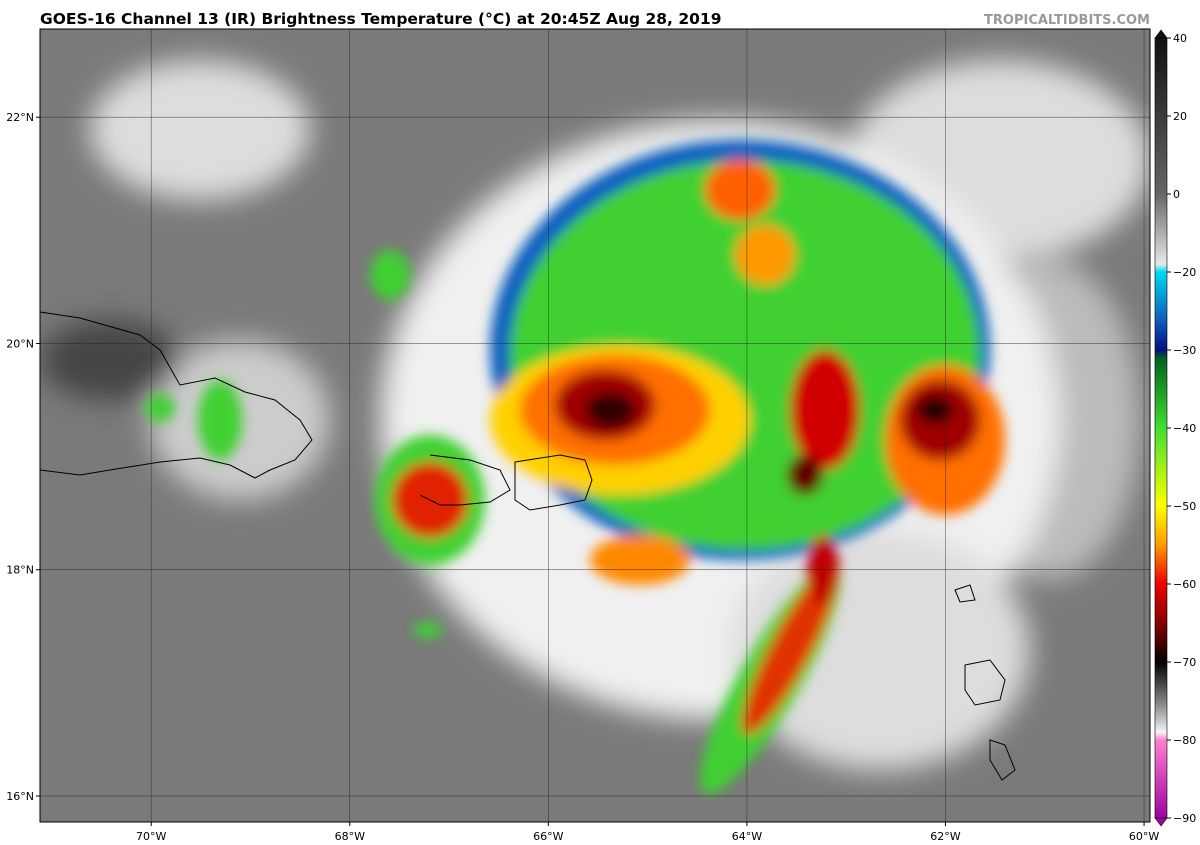 This screenshot has width=1200, height=845. What do you see at coordinates (1180, 116) in the screenshot?
I see `colorbar-tick-label: 20` at bounding box center [1180, 116].